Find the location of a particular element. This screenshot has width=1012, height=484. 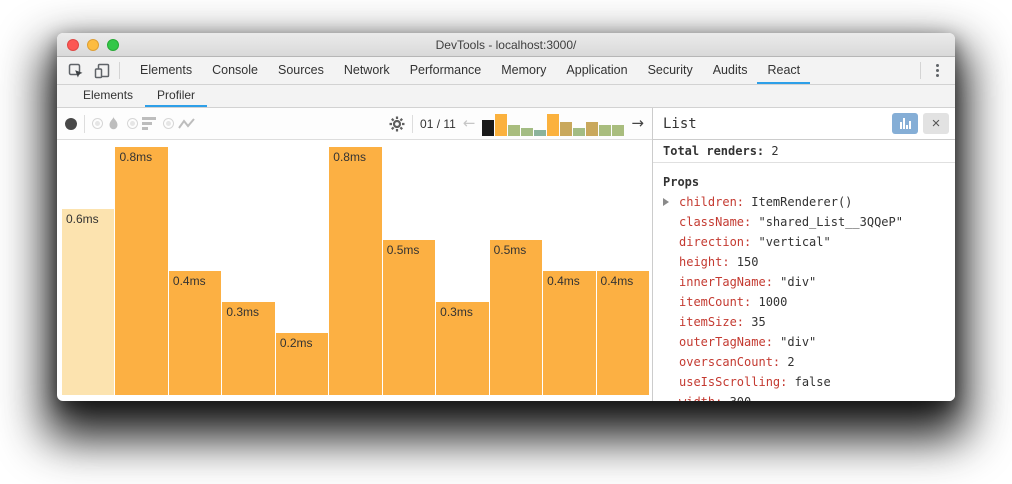

render-chart-button is located at coordinates (905, 123).